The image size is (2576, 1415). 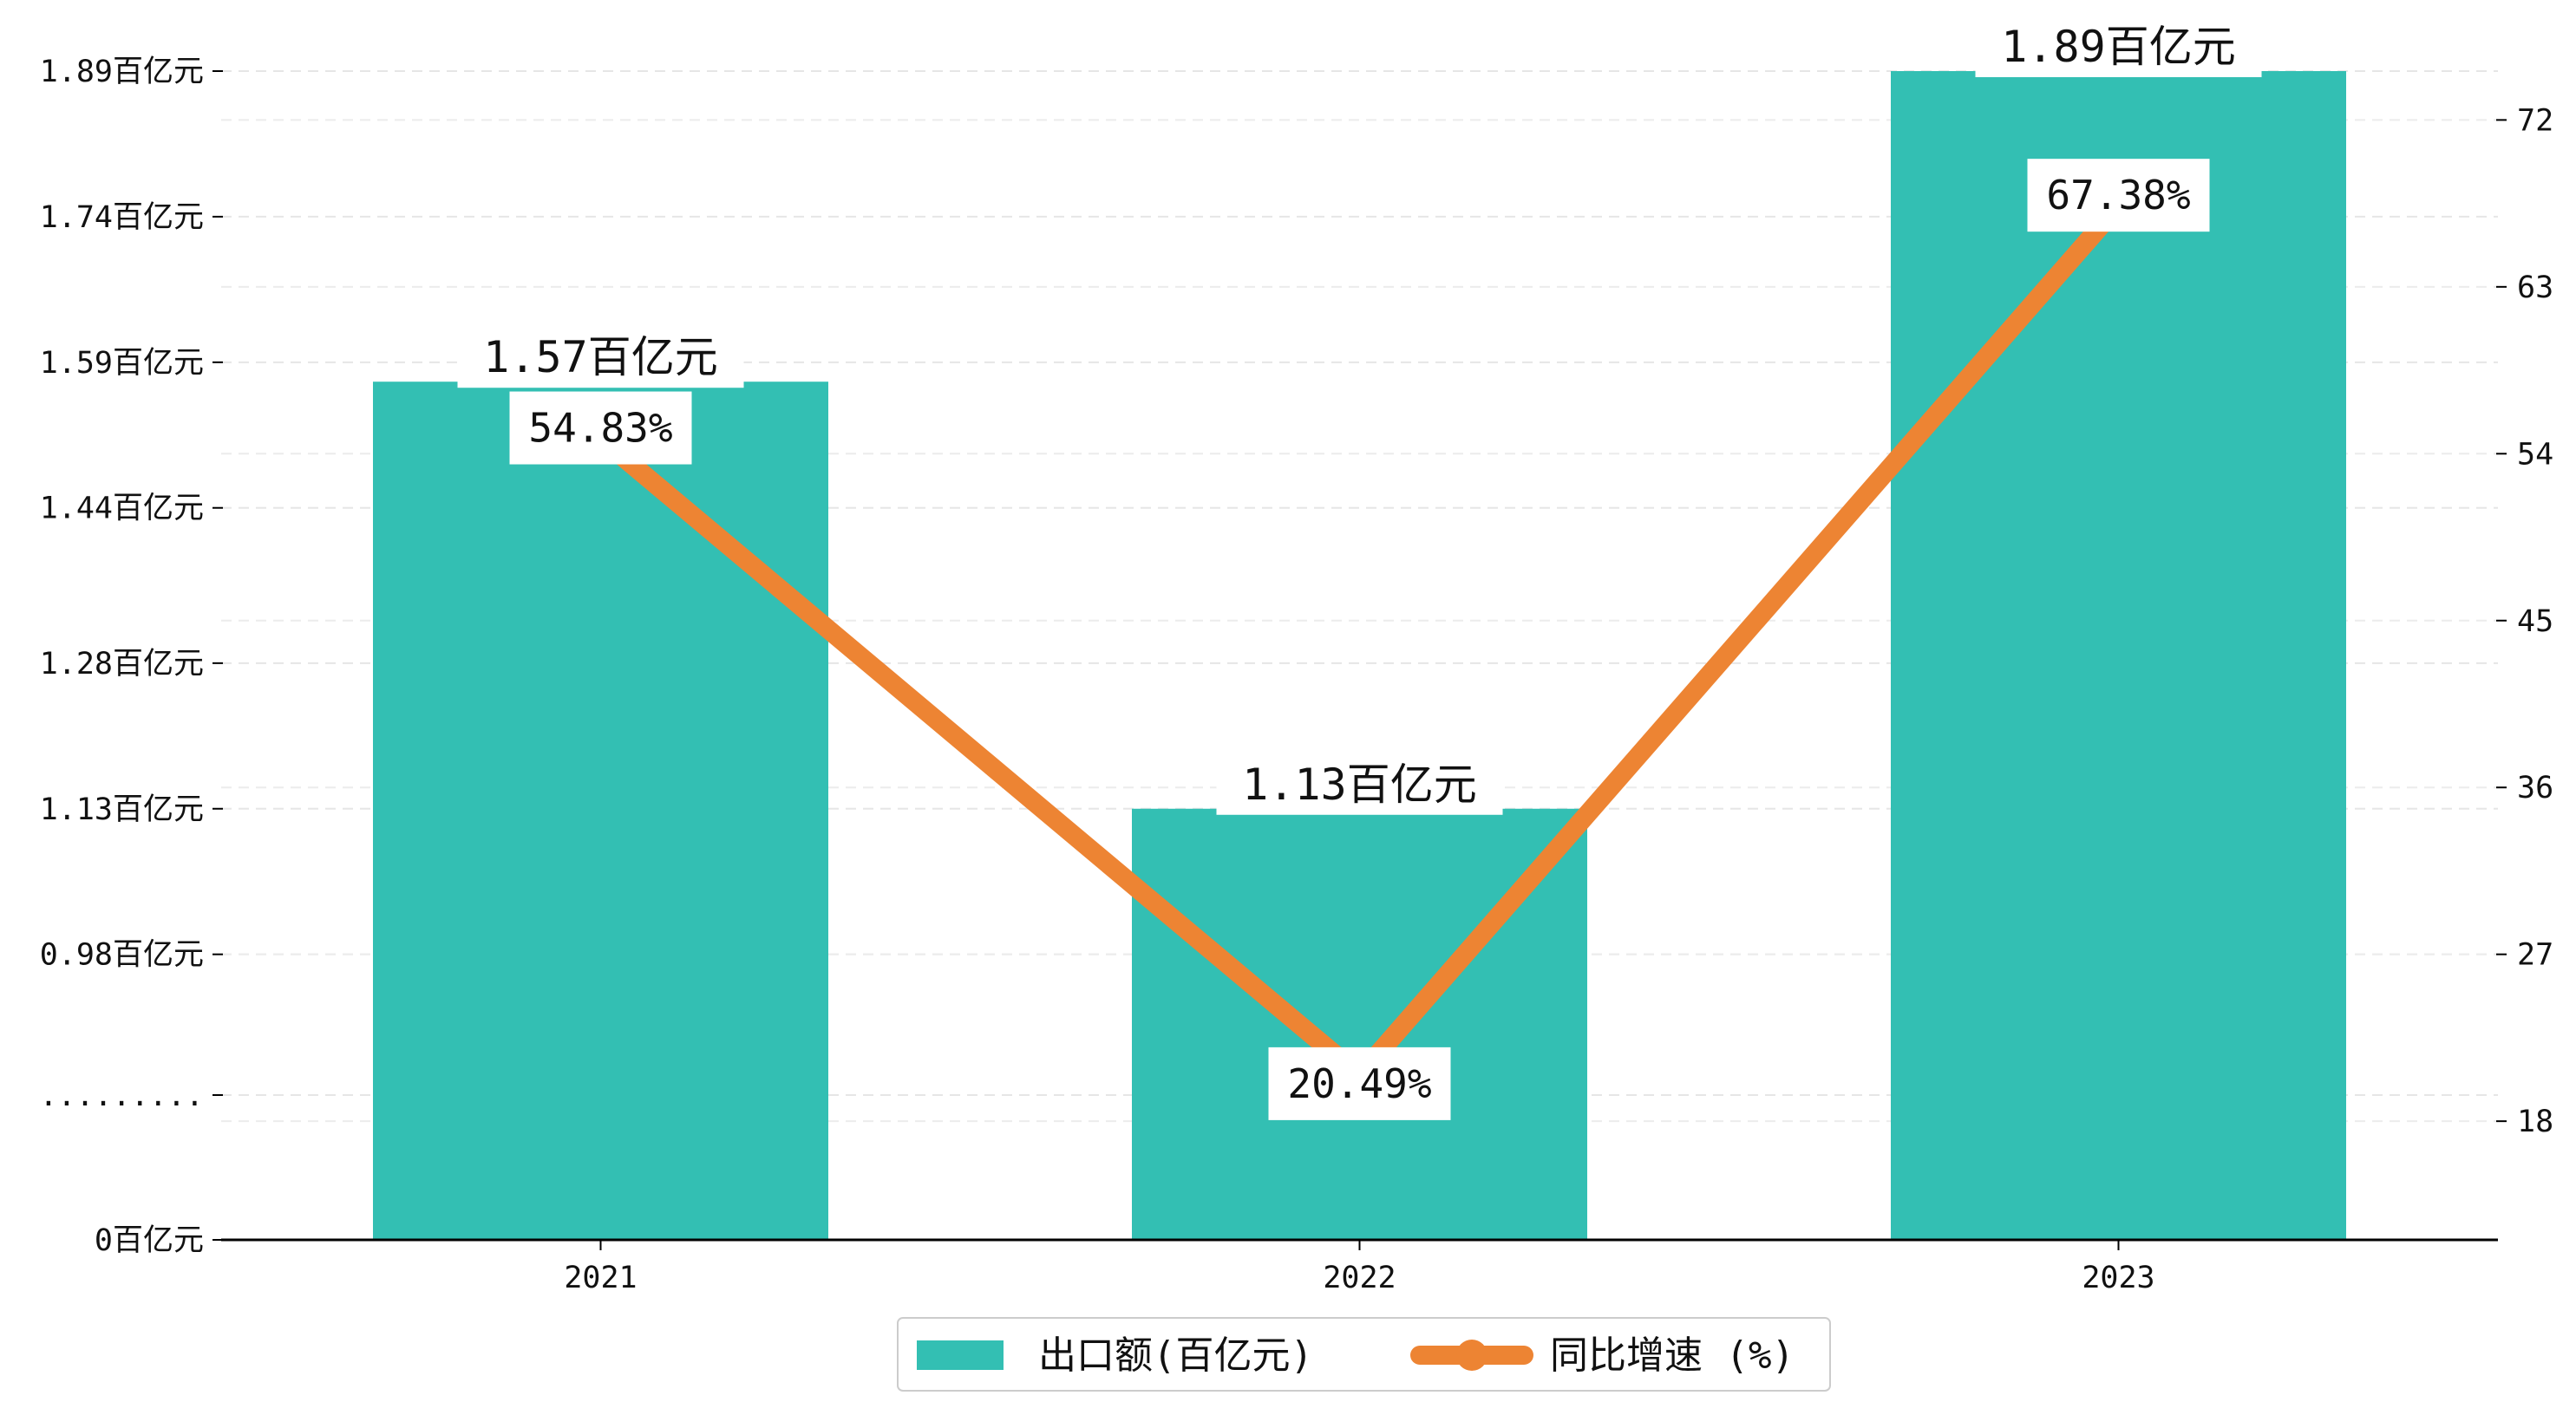 I want to click on y-right-tick-label: 36, so click(x=2535, y=788).